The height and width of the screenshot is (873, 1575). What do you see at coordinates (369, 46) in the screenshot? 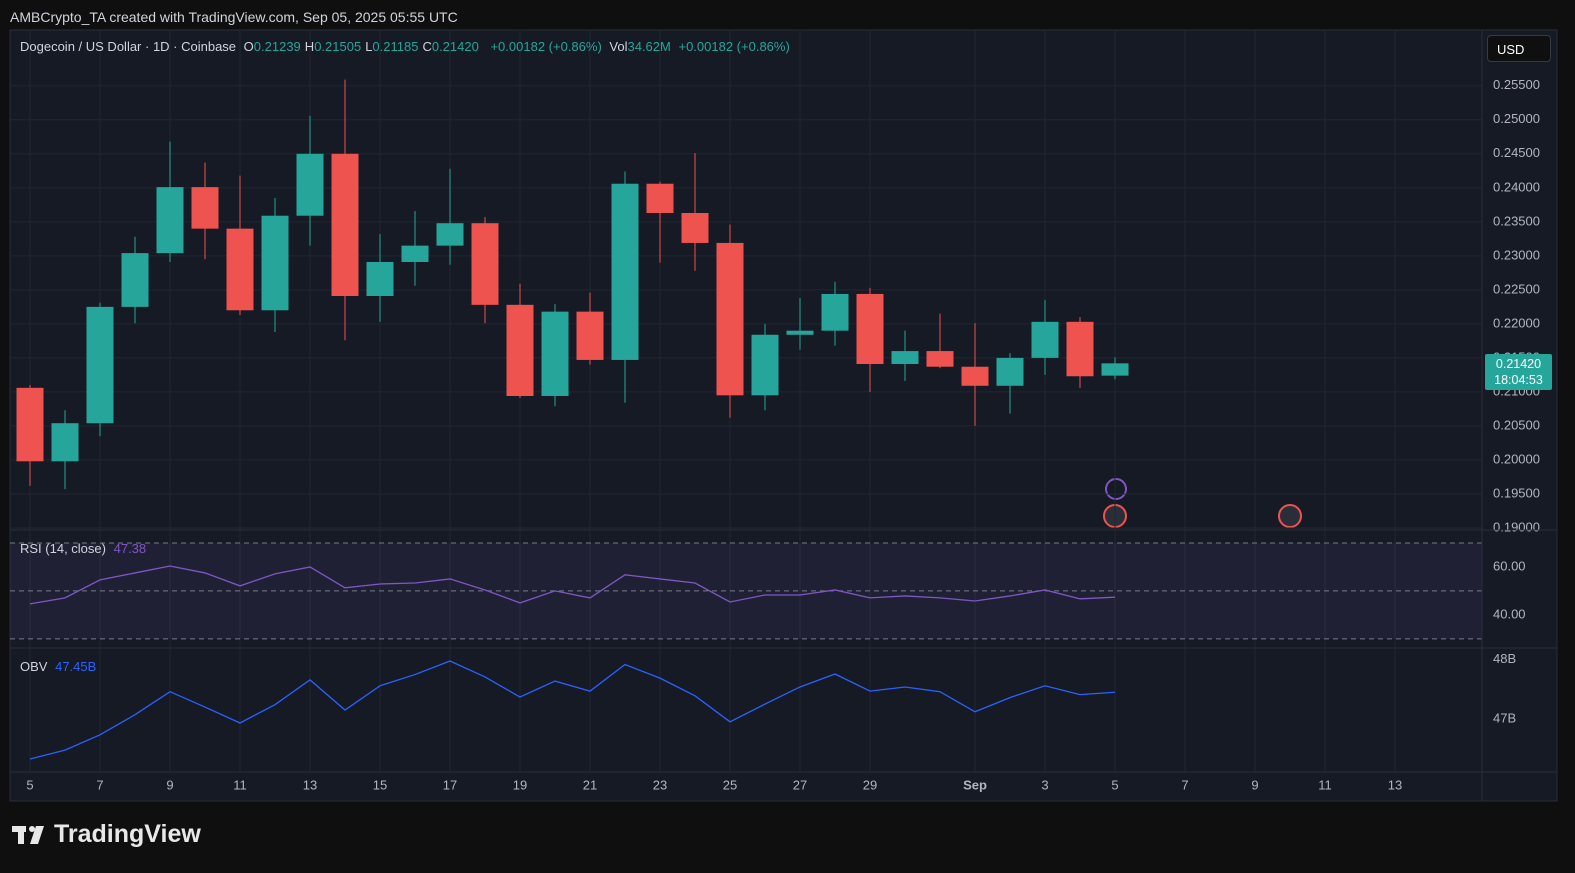
I see `ohlc-key: L` at bounding box center [369, 46].